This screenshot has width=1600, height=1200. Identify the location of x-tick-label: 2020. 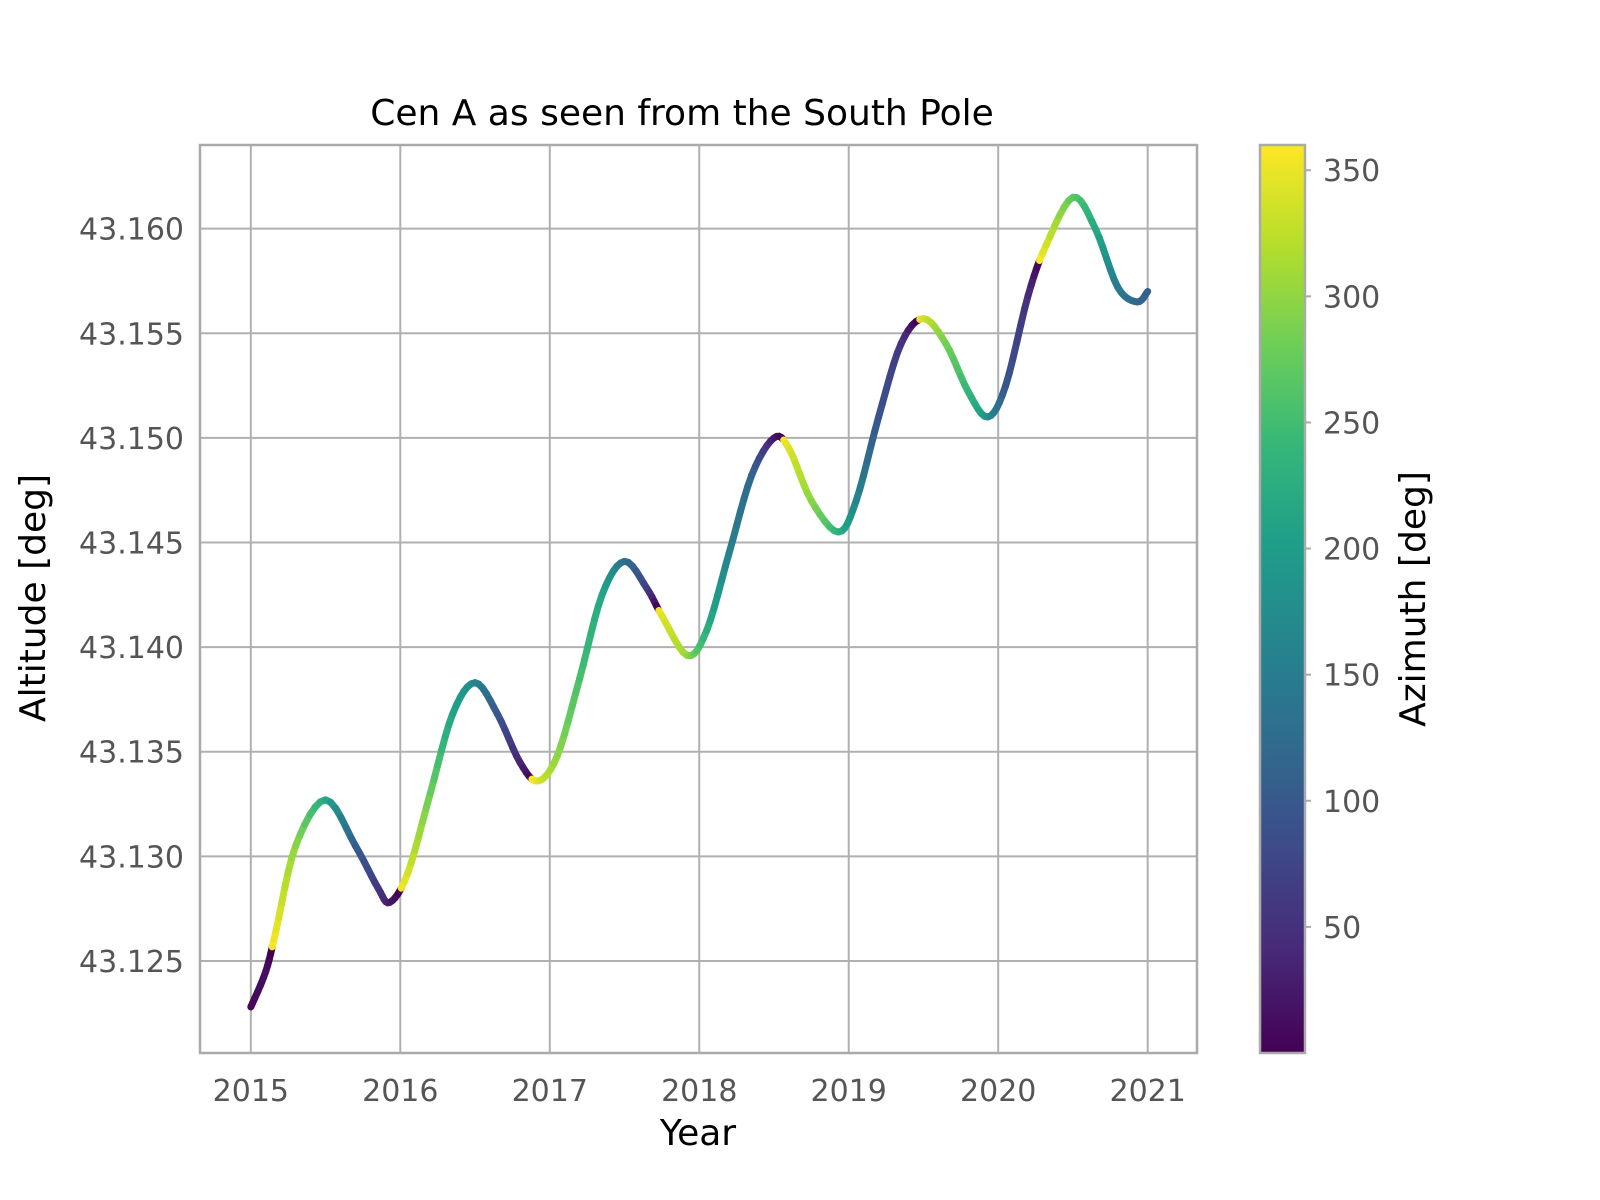
(998, 1091).